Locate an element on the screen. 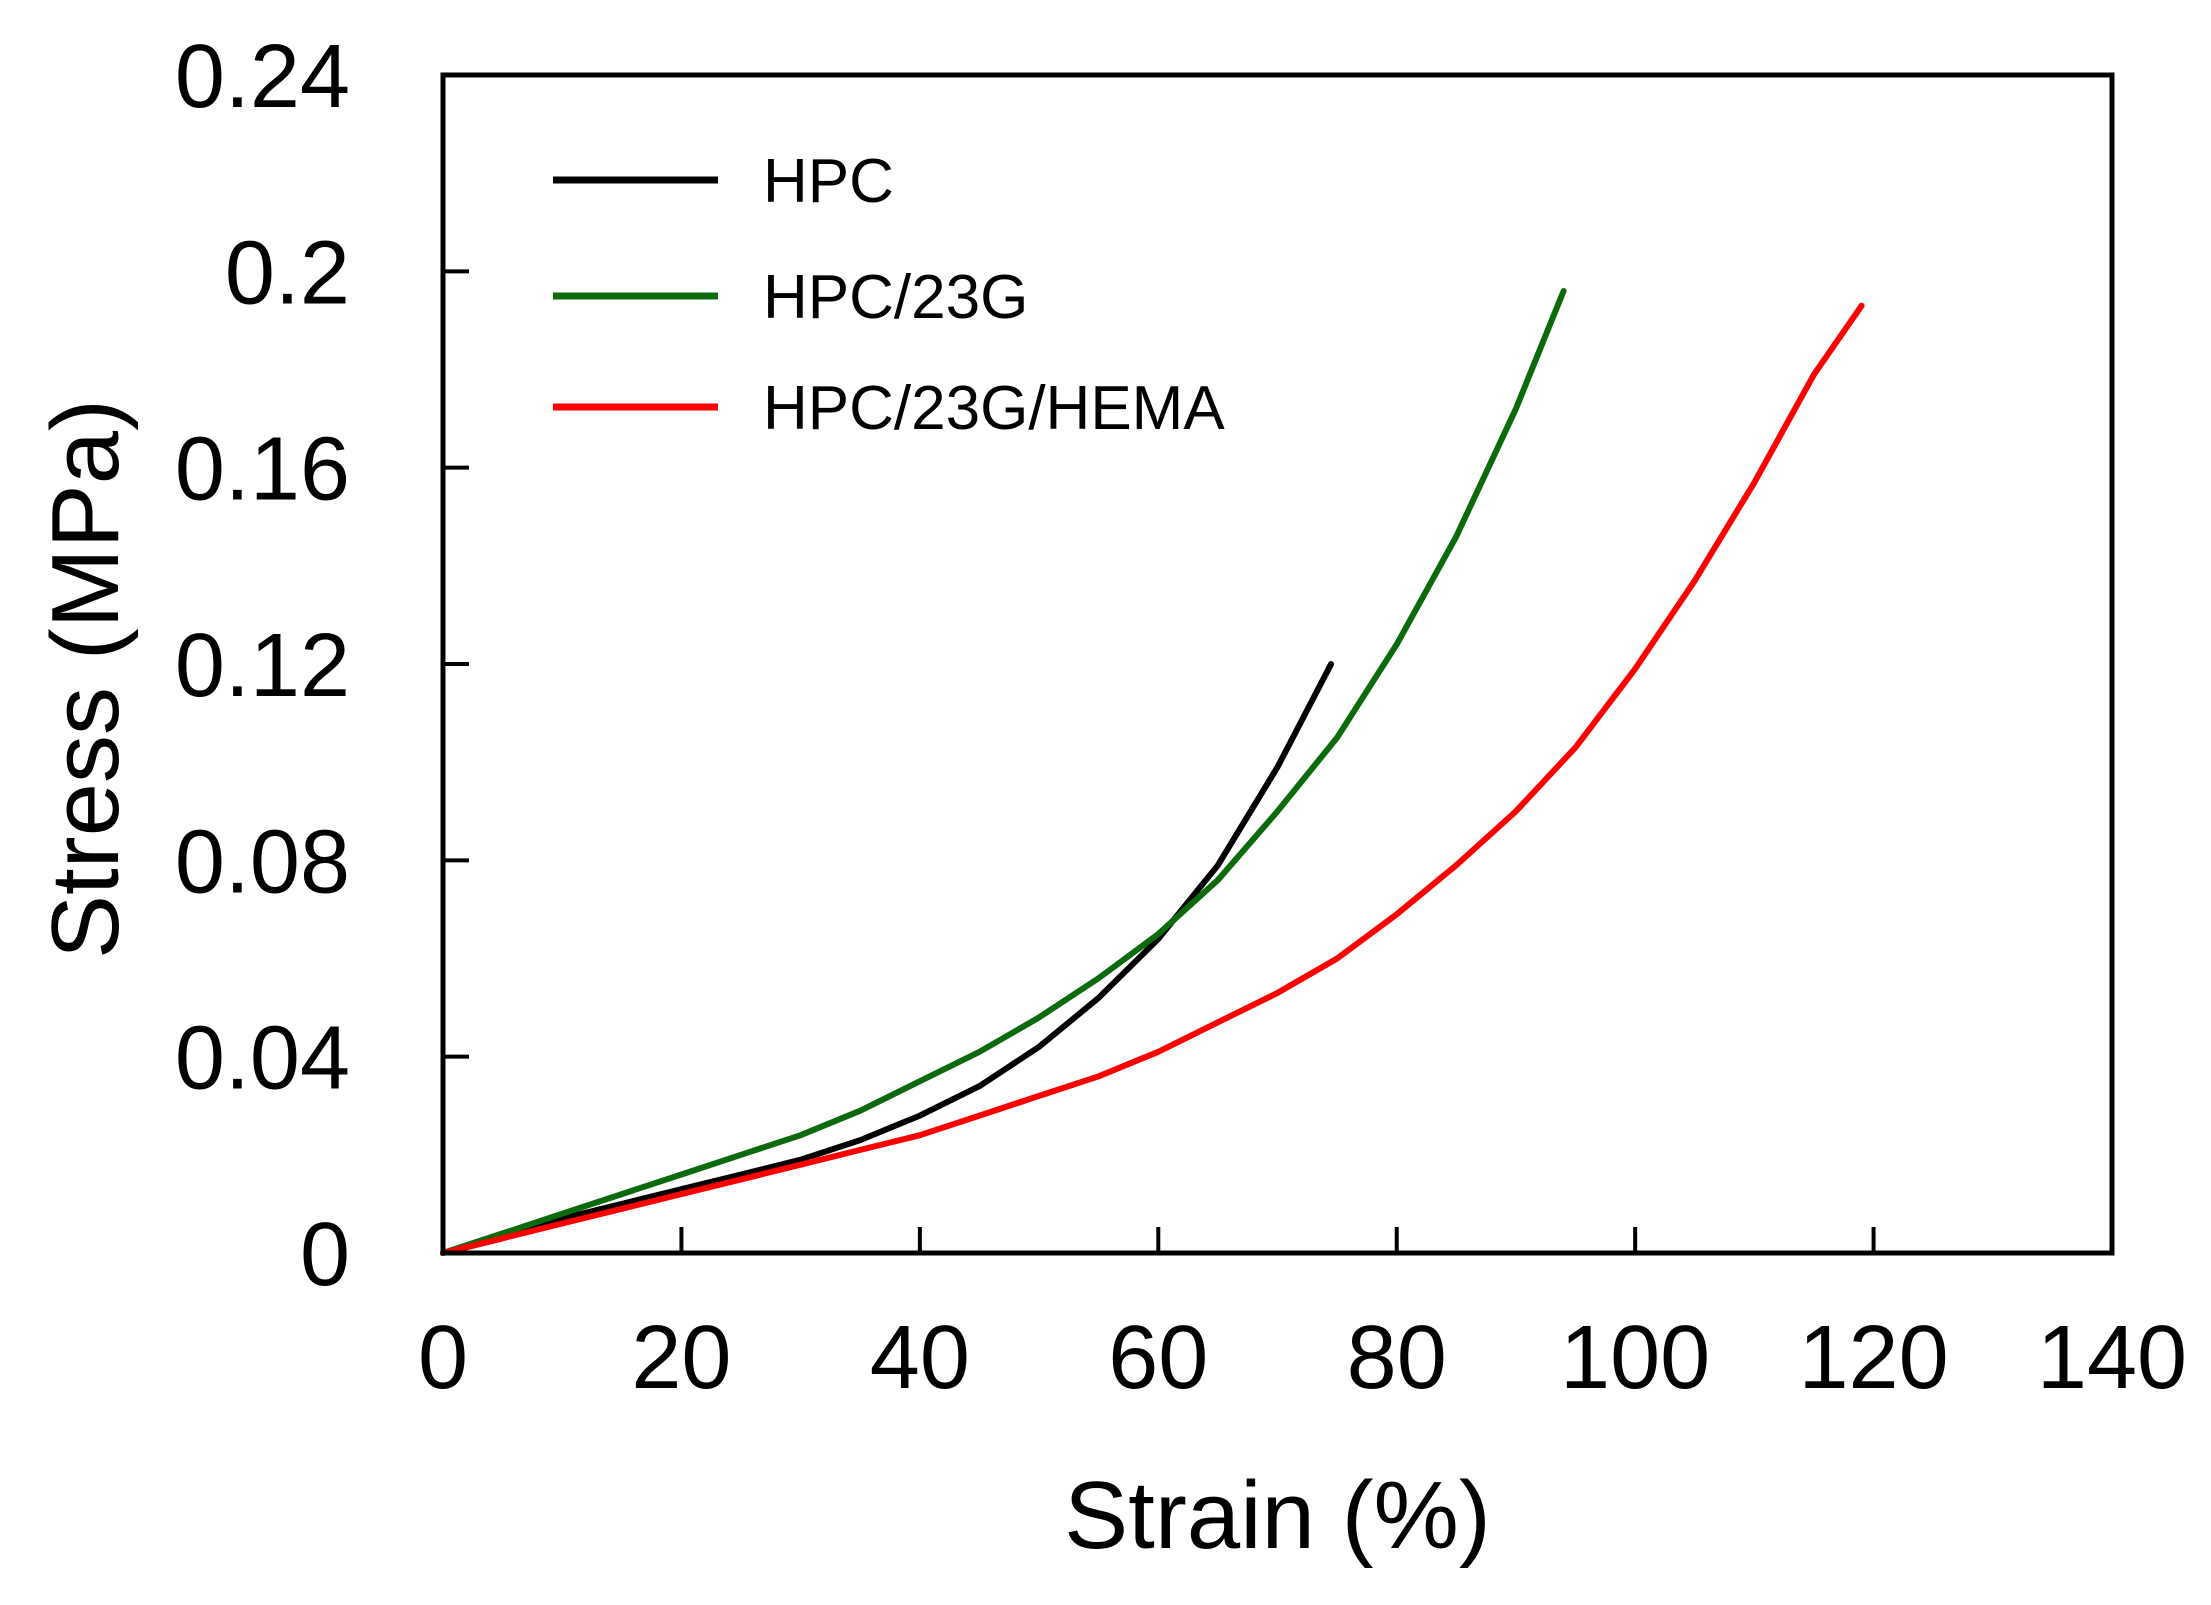  x-tick-label: 120 is located at coordinates (1873, 1358).